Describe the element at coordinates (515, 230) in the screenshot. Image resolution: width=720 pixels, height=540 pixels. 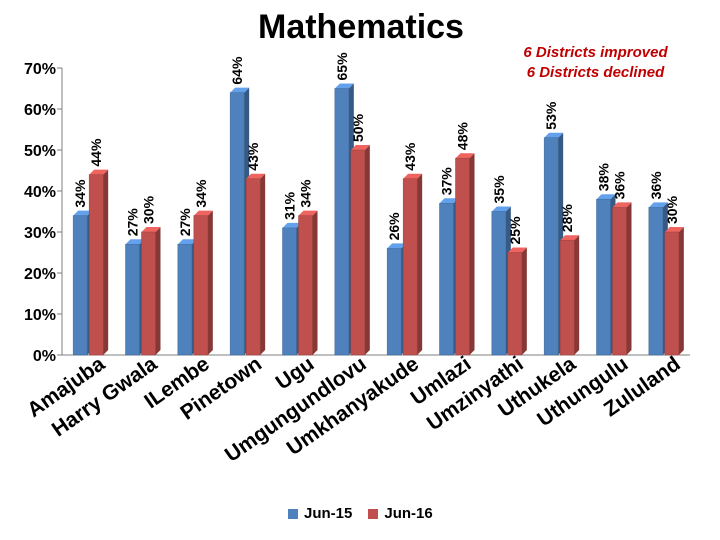
I see `data-label-jun16: 25%` at that location.